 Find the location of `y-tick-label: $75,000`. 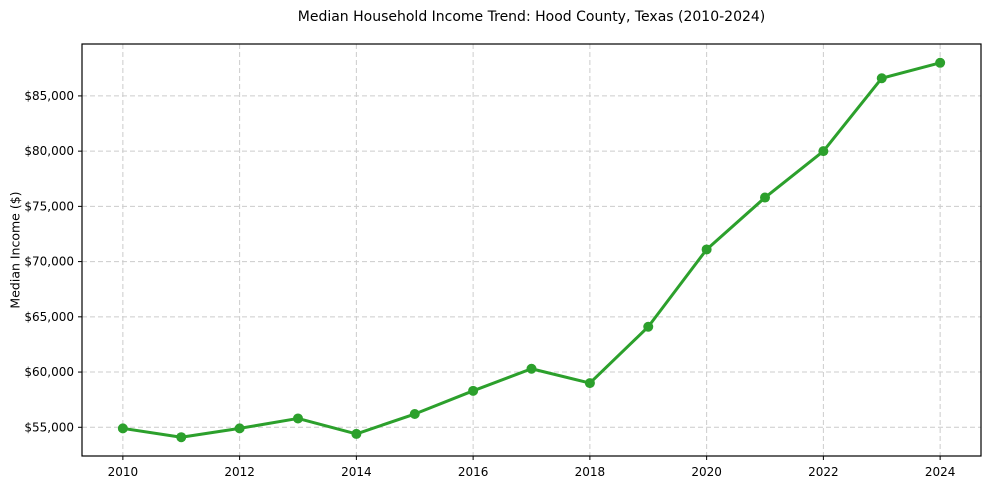

y-tick-label: $75,000 is located at coordinates (49, 206).